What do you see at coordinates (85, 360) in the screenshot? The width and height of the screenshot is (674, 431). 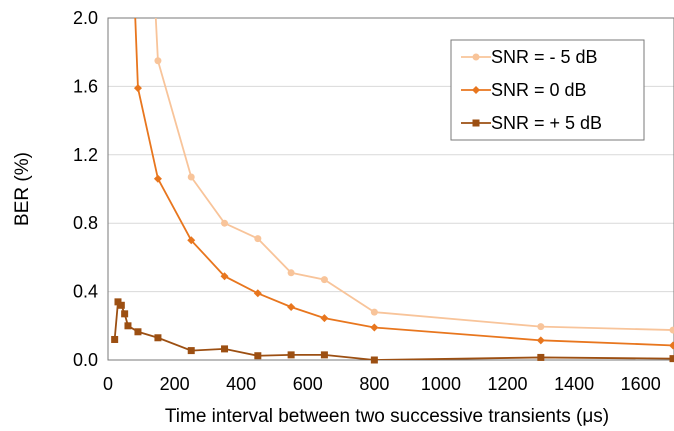 I see `y-tick-label: 0.0` at bounding box center [85, 360].